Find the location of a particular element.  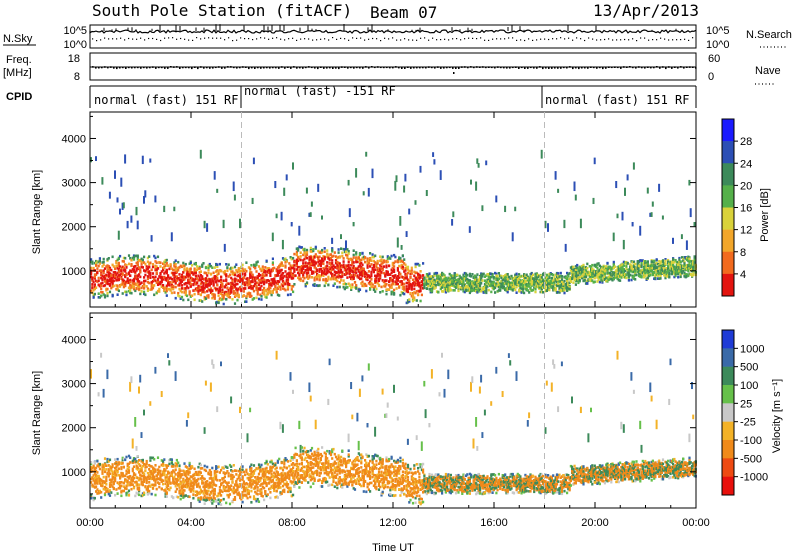

nsky-label: N.Sky is located at coordinates (18, 39).